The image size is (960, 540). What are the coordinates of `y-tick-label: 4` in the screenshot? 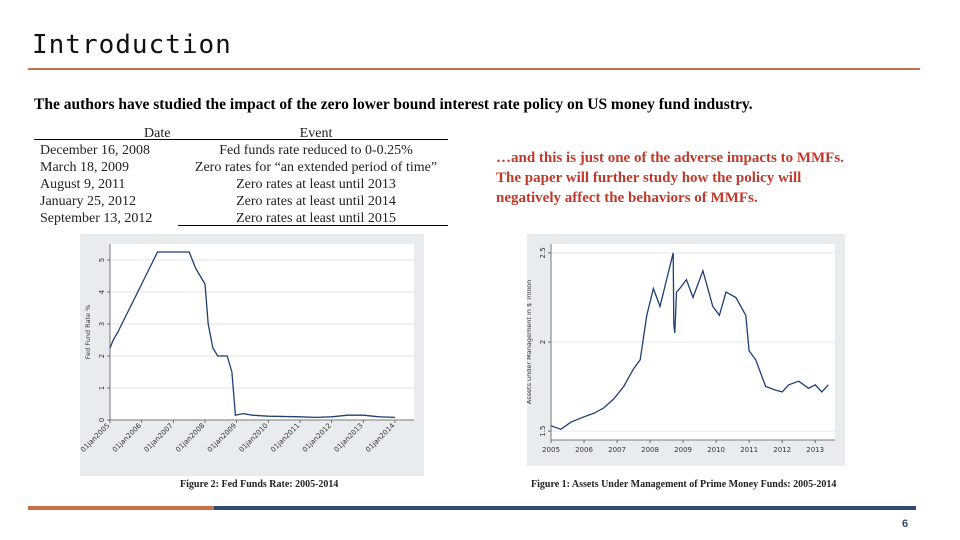 It's located at (102, 291).